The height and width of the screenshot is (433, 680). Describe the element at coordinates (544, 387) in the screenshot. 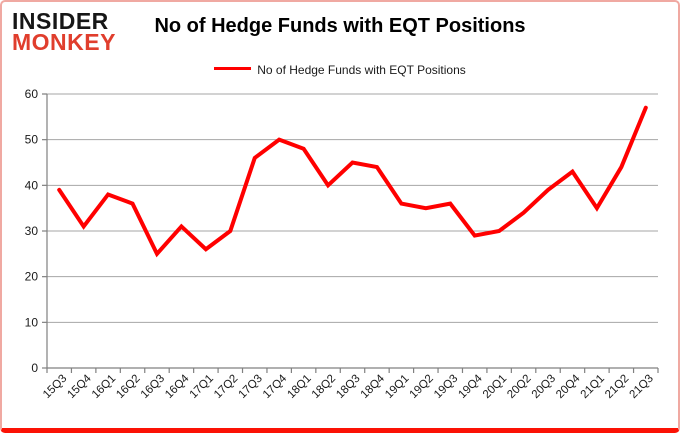

I see `x-tick-label: 20Q3` at that location.